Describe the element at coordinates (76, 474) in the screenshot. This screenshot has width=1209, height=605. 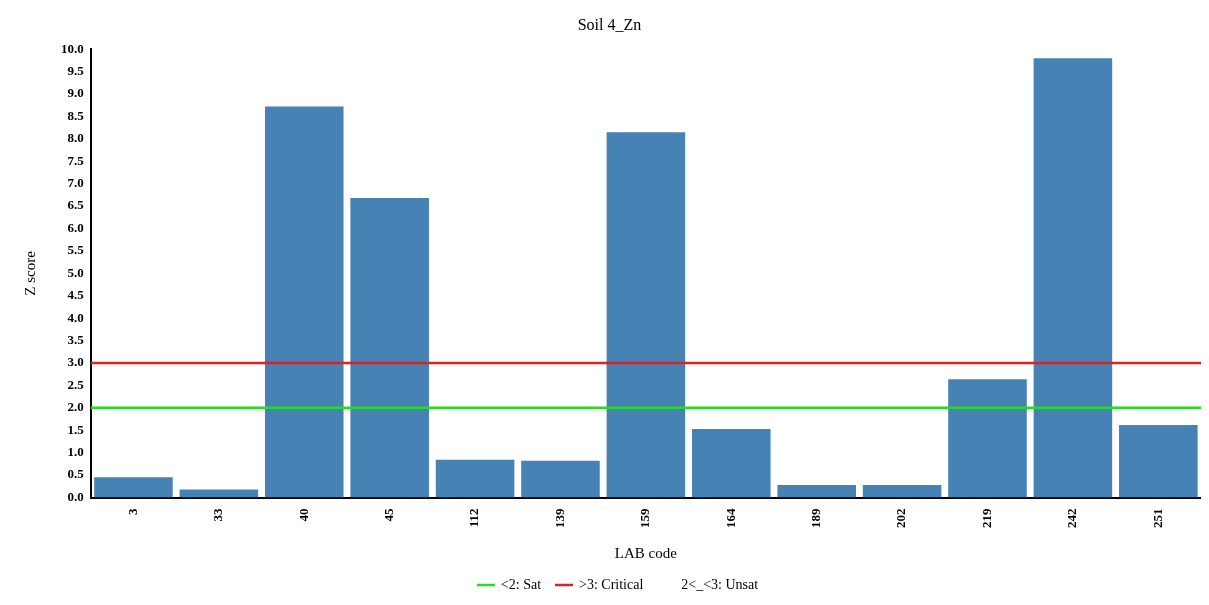
I see `y-tick-label: 0.5` at that location.